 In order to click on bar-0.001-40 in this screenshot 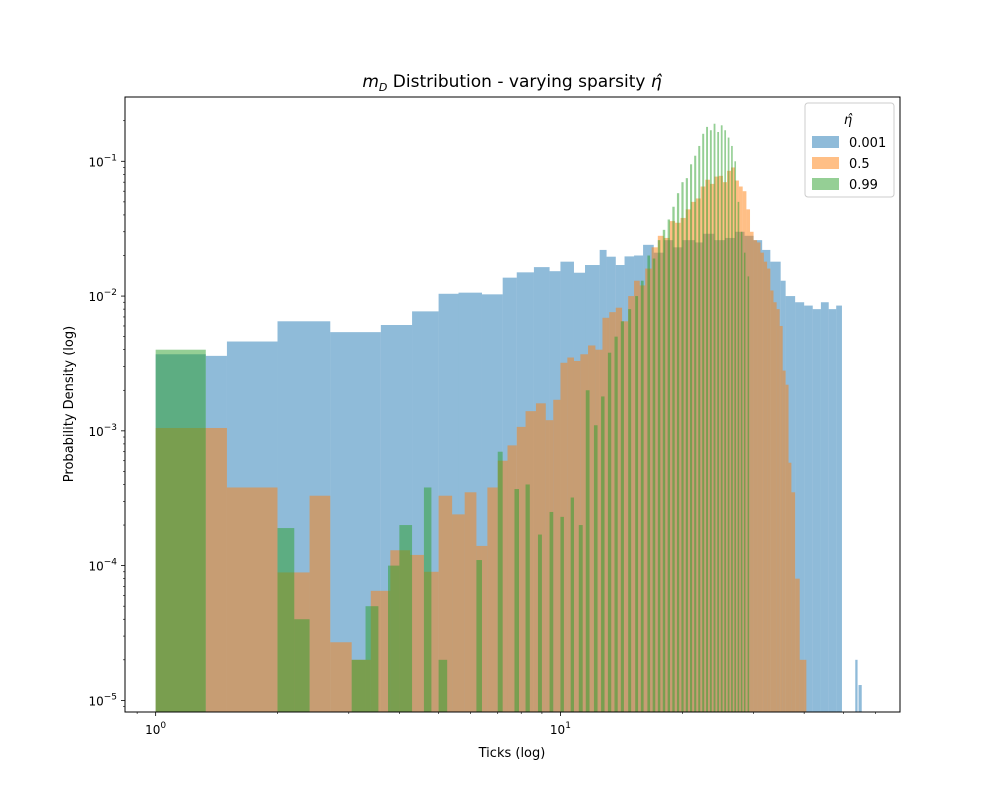, I will do `click(816, 510)`.